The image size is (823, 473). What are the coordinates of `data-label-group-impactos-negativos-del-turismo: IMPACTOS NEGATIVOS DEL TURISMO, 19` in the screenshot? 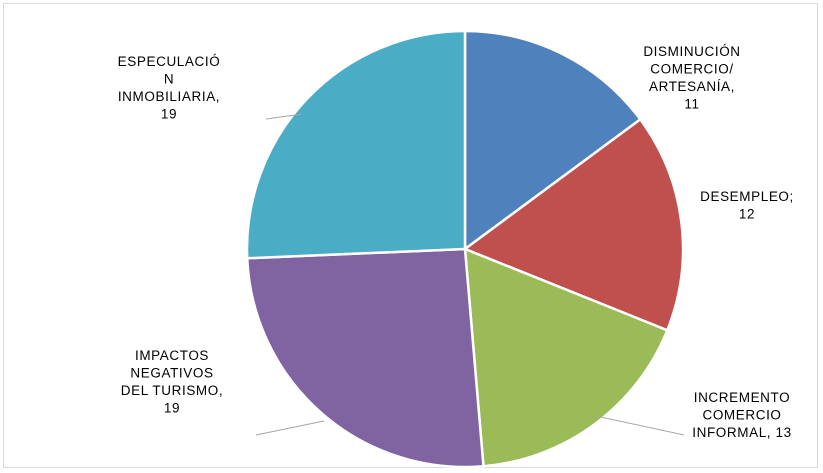 It's located at (172, 382).